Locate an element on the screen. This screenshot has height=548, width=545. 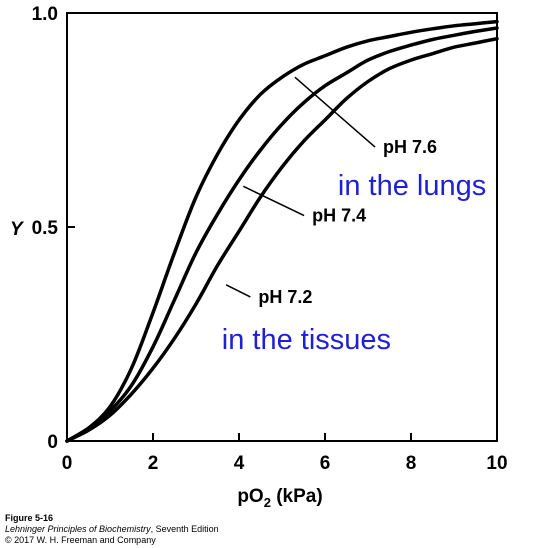
x-tick-label: 6 is located at coordinates (325, 463).